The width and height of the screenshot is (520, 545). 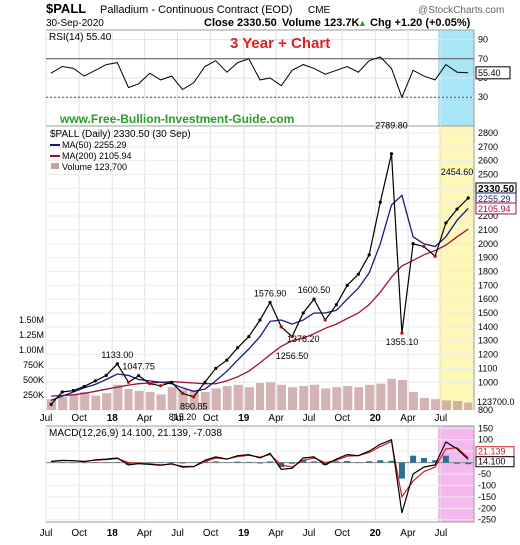 What do you see at coordinates (259, 469) in the screenshot?
I see `macd-signal-line` at bounding box center [259, 469].